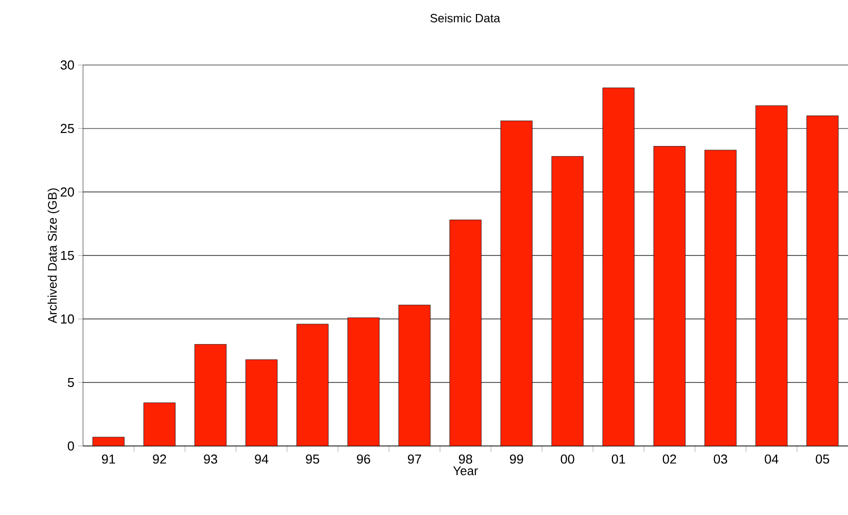 This screenshot has width=848, height=515. What do you see at coordinates (67, 65) in the screenshot?
I see `y-tick-label: 30` at bounding box center [67, 65].